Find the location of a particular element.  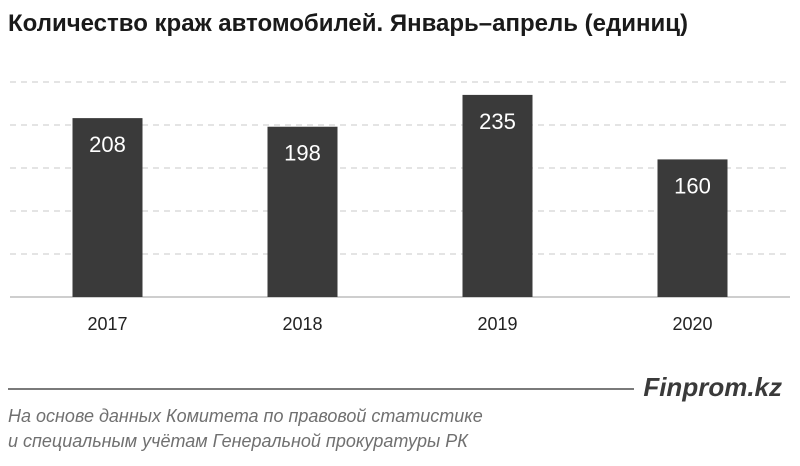

bar-value-label: 160 is located at coordinates (692, 185).